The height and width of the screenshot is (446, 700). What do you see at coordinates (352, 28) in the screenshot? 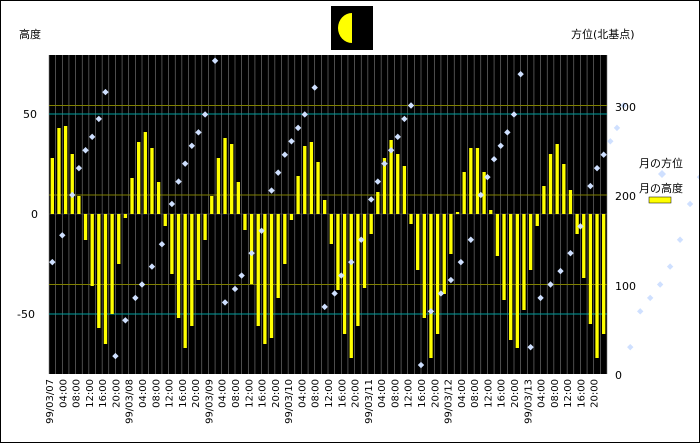
I see `half-moon-icon` at bounding box center [352, 28].